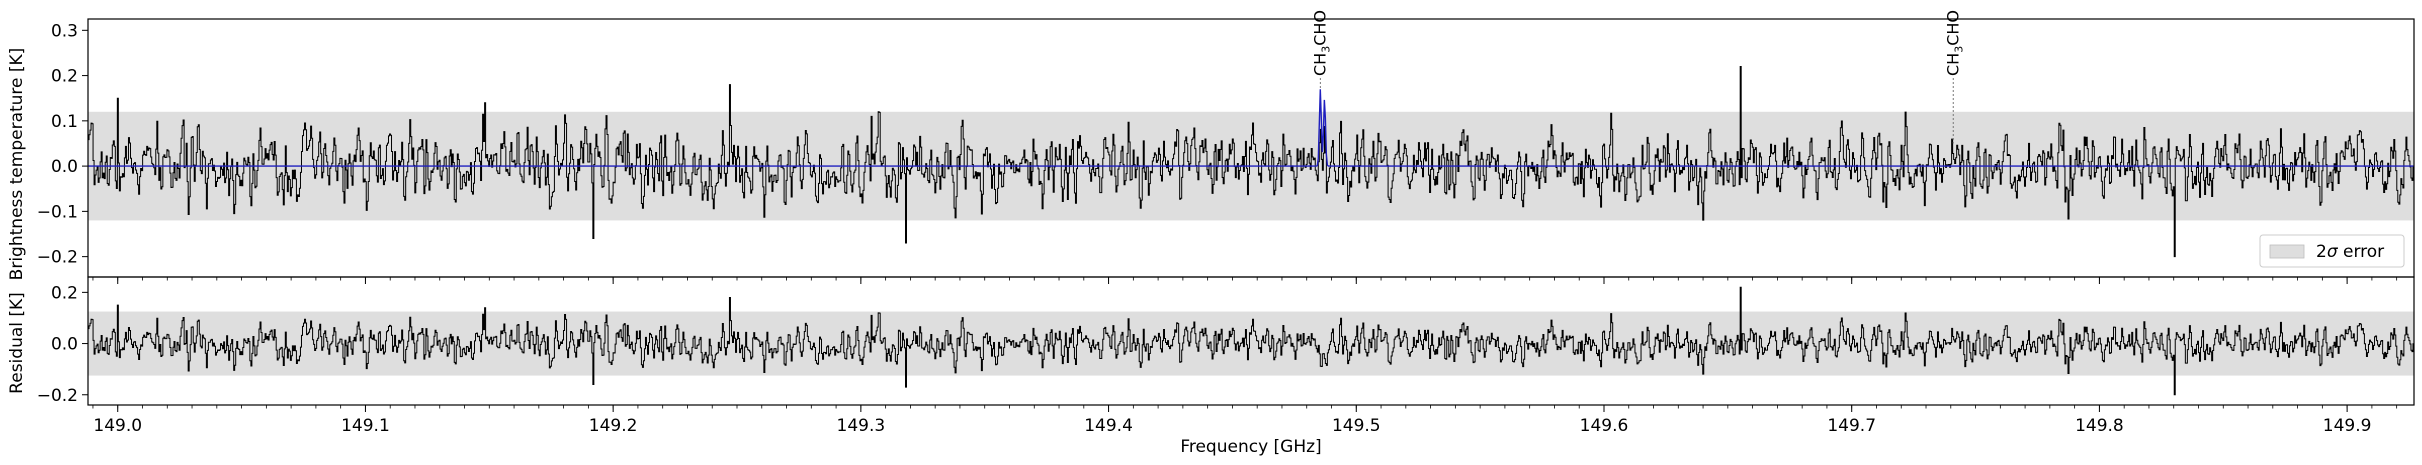 Image resolution: width=2422 pixels, height=465 pixels. What do you see at coordinates (62, 144) in the screenshot?
I see `top-y-ticks: −0.2 −0.1 0.0 0.1 0.2 0.3` at bounding box center [62, 144].